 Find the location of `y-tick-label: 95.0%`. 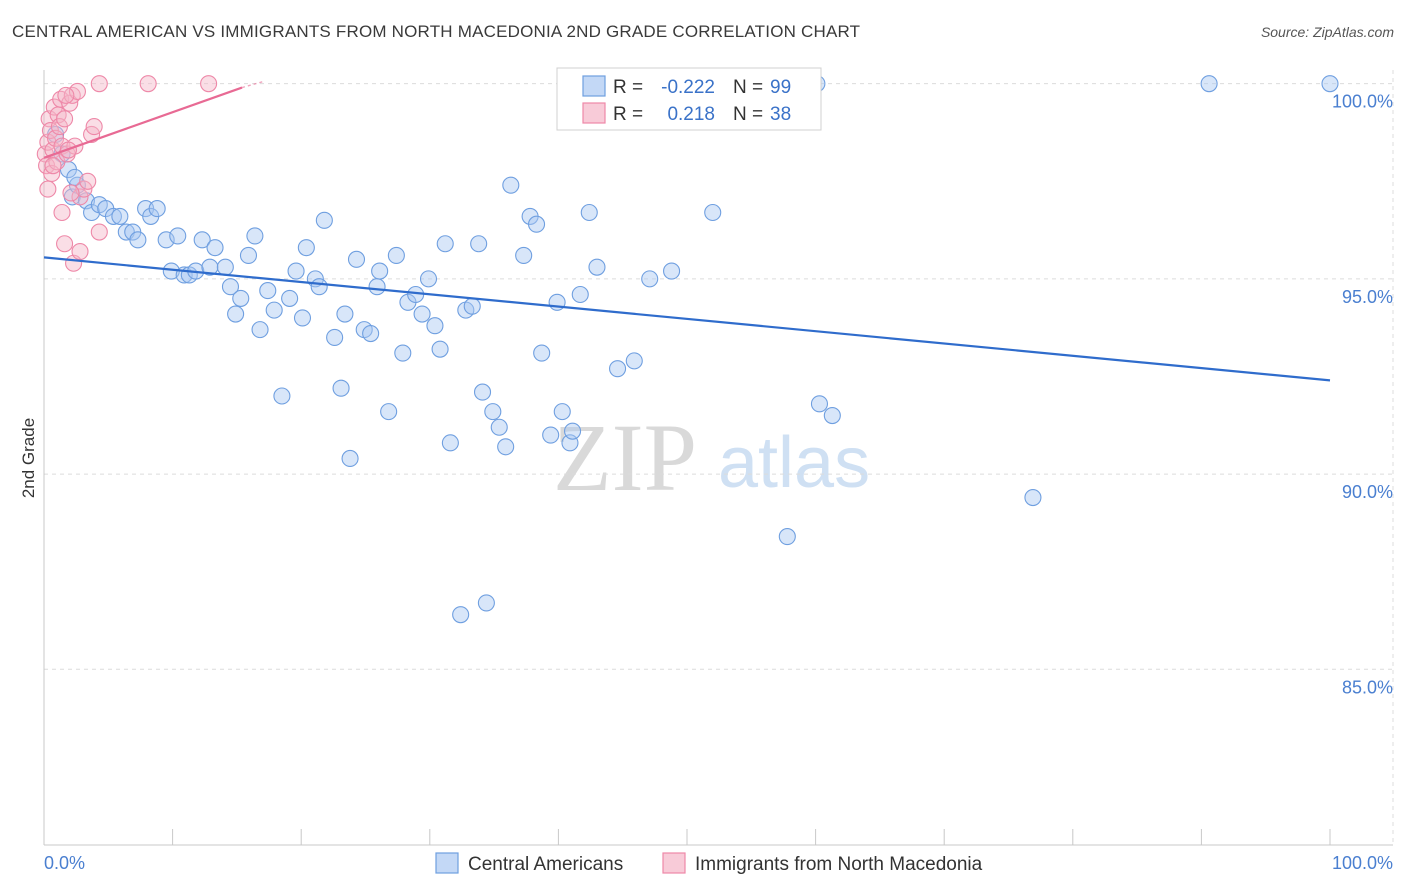

y-tick-label: 95.0% is located at coordinates (1367, 297).